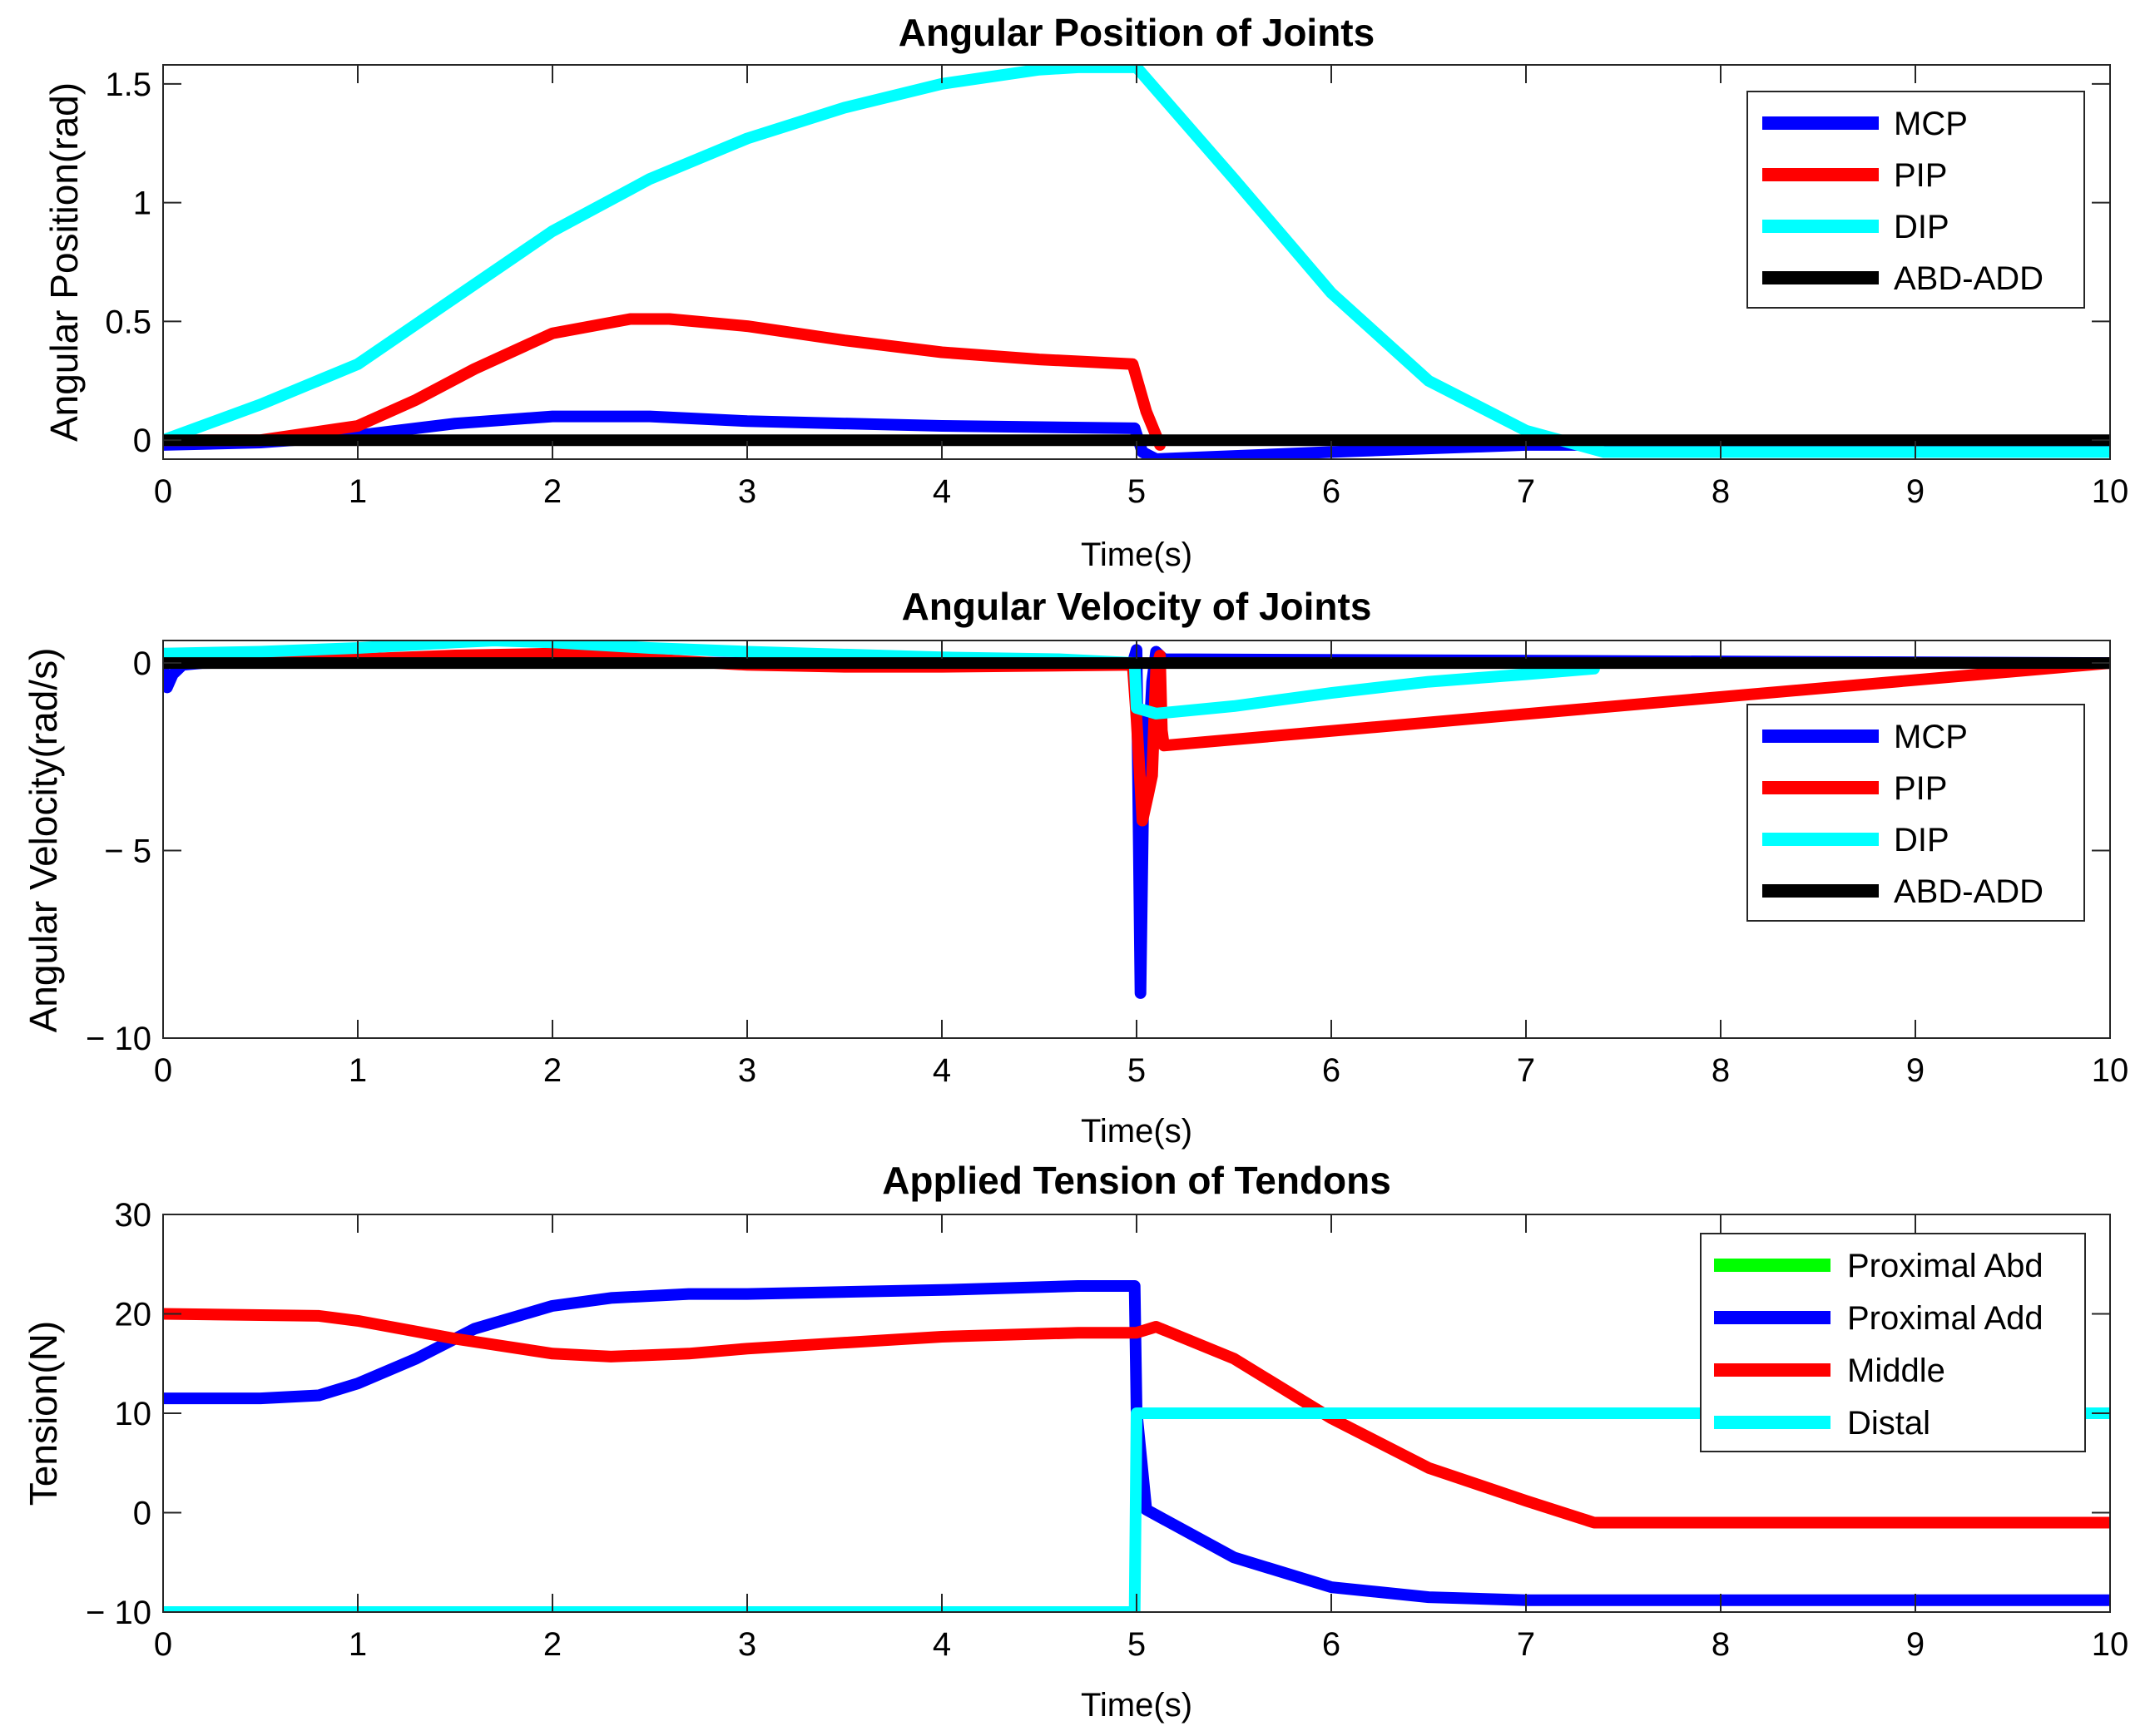 This screenshot has height=1736, width=2150. Describe the element at coordinates (142, 441) in the screenshot. I see `position-ytick-label: 0` at that location.